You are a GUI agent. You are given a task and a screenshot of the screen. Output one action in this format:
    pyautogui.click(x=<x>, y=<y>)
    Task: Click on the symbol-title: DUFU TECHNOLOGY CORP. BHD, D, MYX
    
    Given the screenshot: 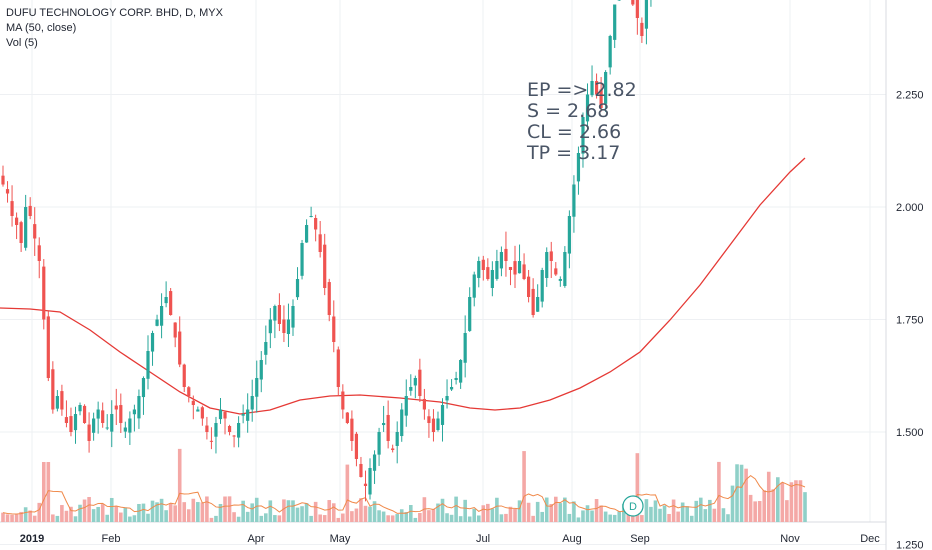 What is the action you would take?
    pyautogui.click(x=114, y=13)
    